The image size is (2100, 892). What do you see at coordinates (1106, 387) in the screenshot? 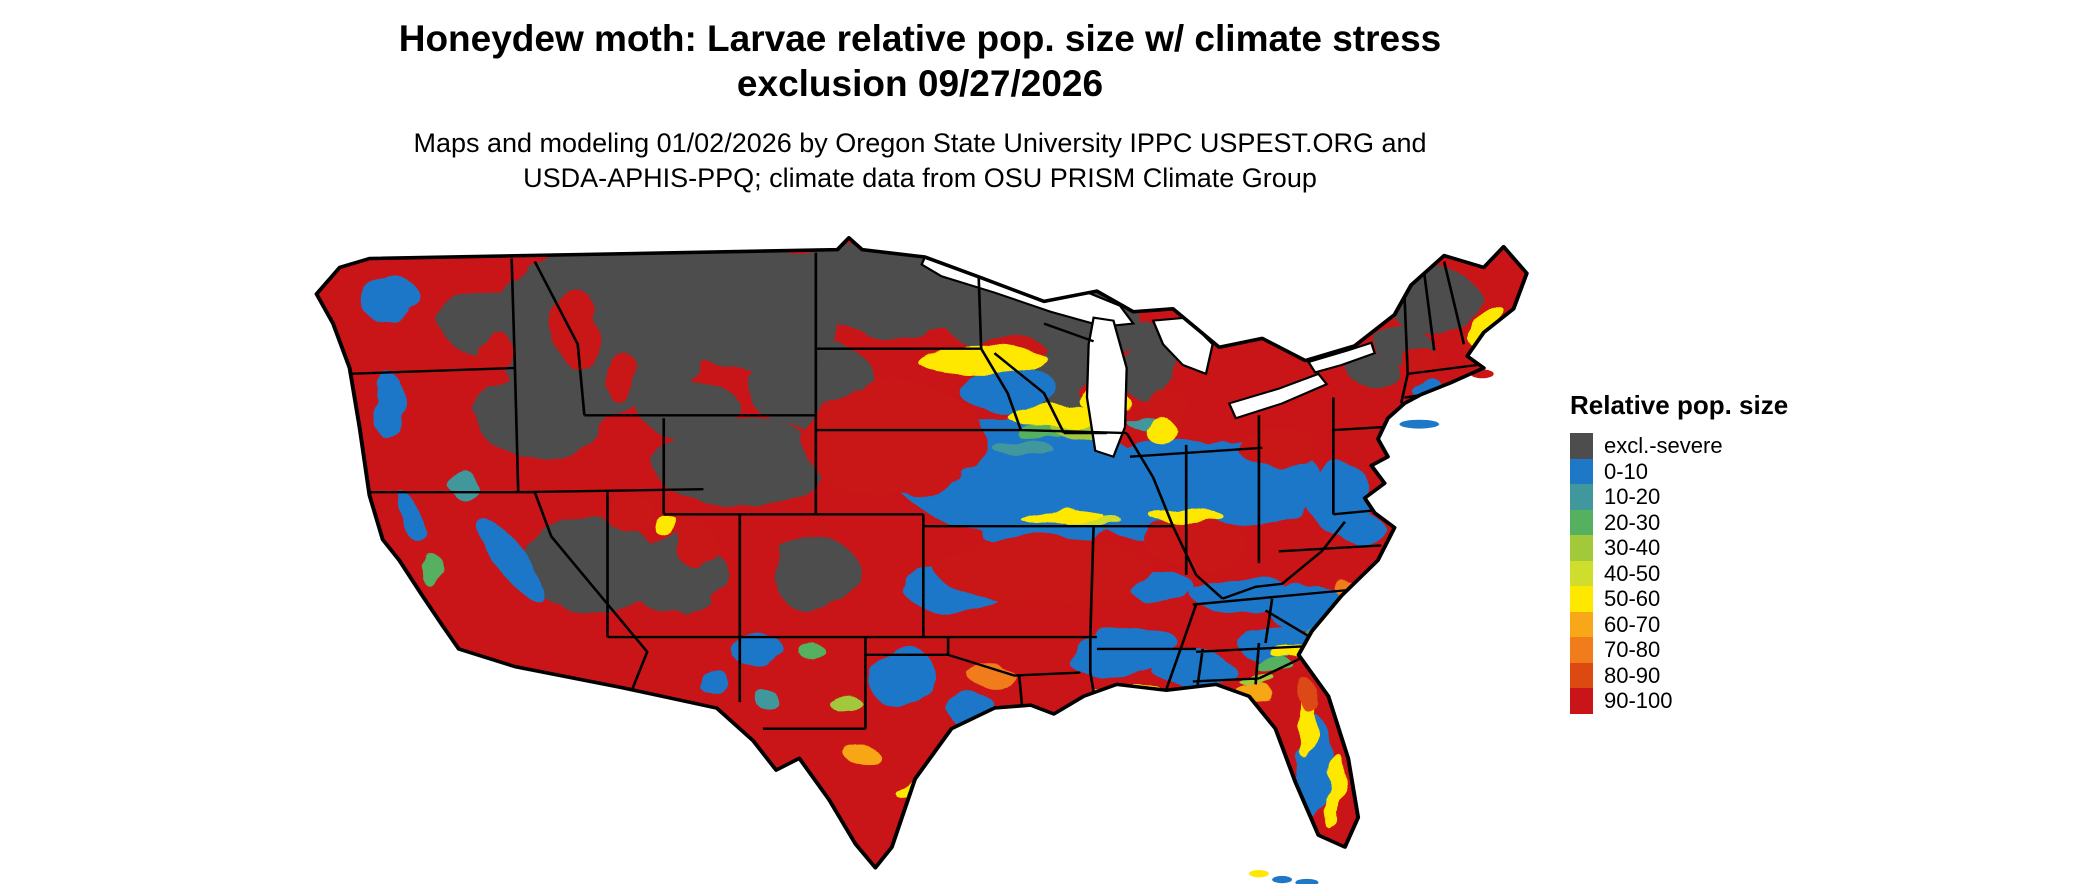
I see `lake-michigan` at bounding box center [1106, 387].